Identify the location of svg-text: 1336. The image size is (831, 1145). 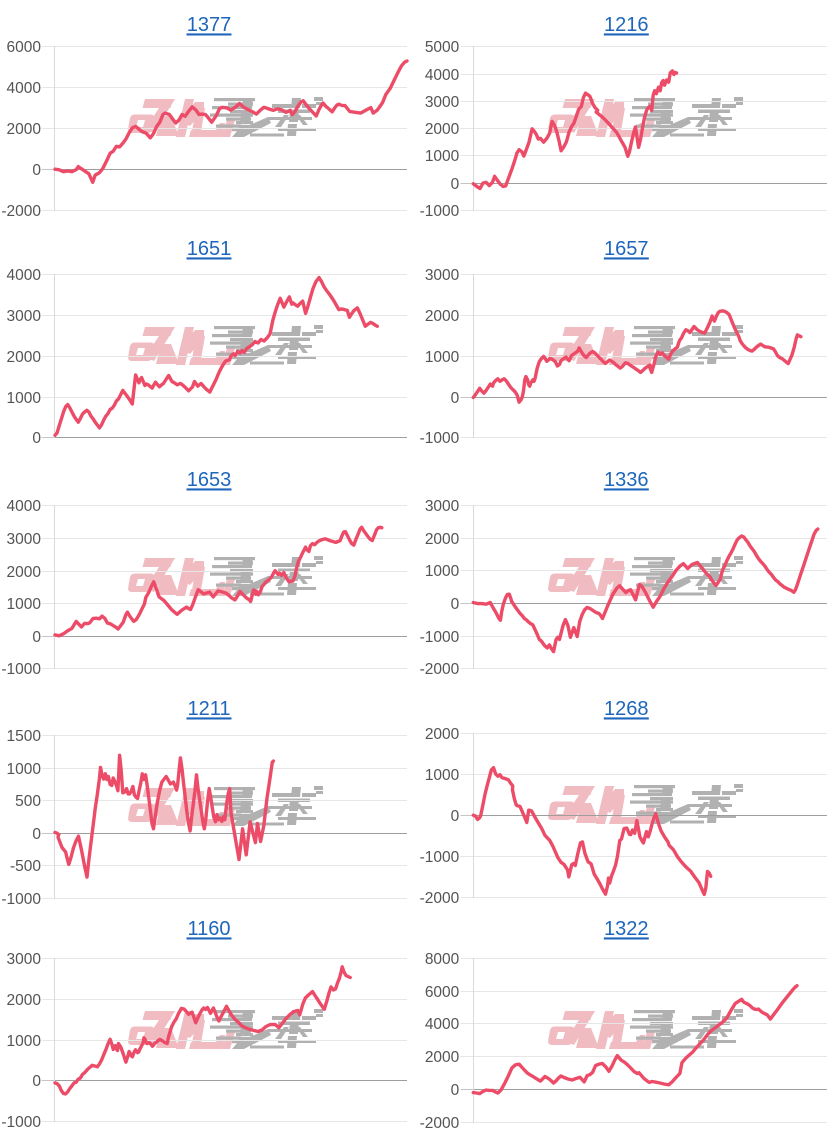
(626, 480).